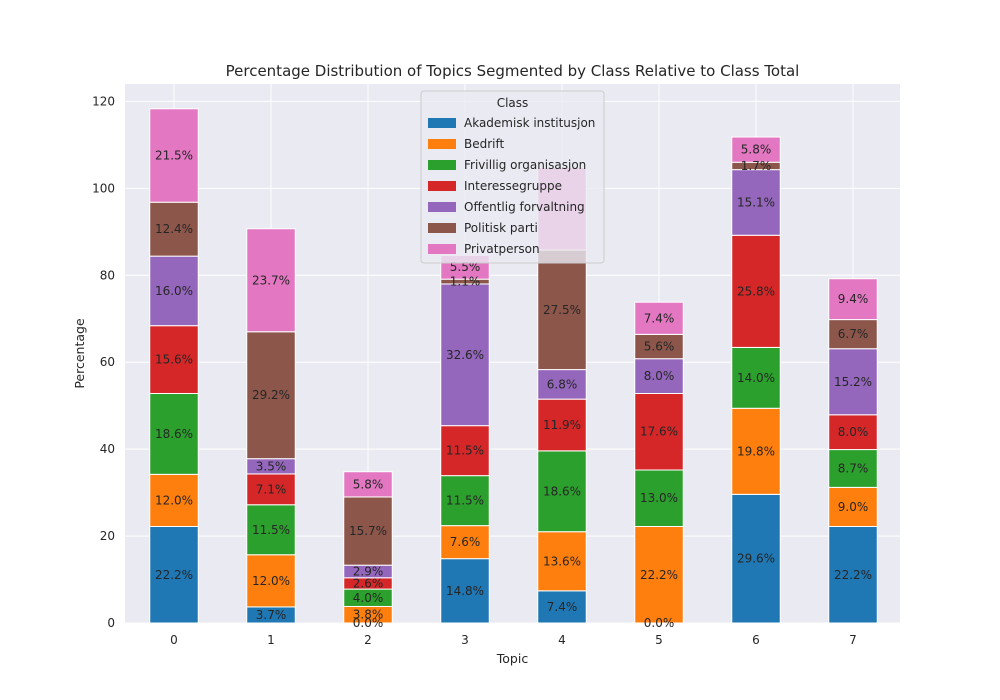  Describe the element at coordinates (502, 249) in the screenshot. I see `legend-entry-label: Privatperson` at that location.